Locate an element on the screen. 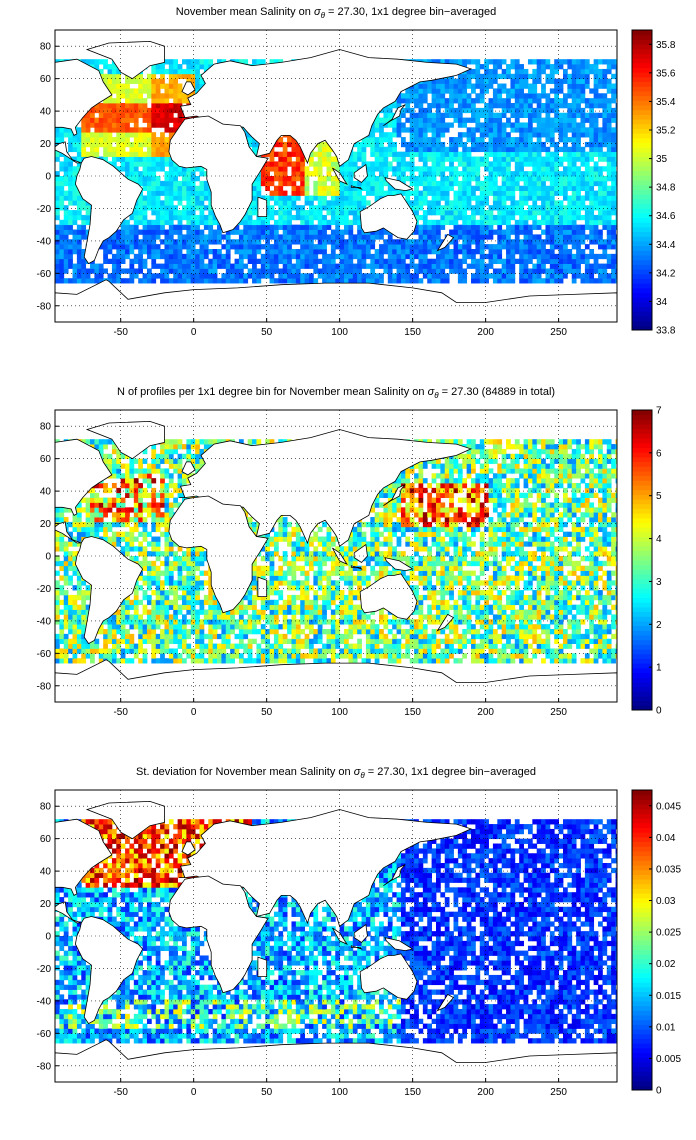 The width and height of the screenshot is (696, 1140). colorbar-tick-label: 4 is located at coordinates (659, 539).